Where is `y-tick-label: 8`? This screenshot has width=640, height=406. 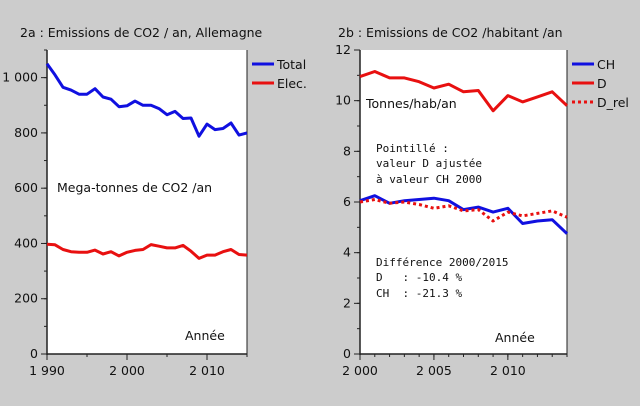
y-tick-label: 8 is located at coordinates (347, 150).